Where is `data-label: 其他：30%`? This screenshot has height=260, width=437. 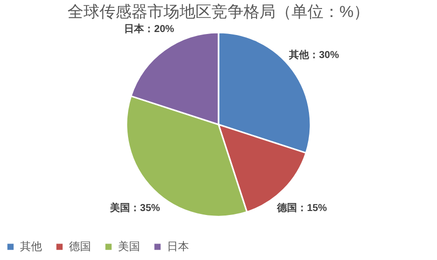
data-label: 其他：30% is located at coordinates (314, 55).